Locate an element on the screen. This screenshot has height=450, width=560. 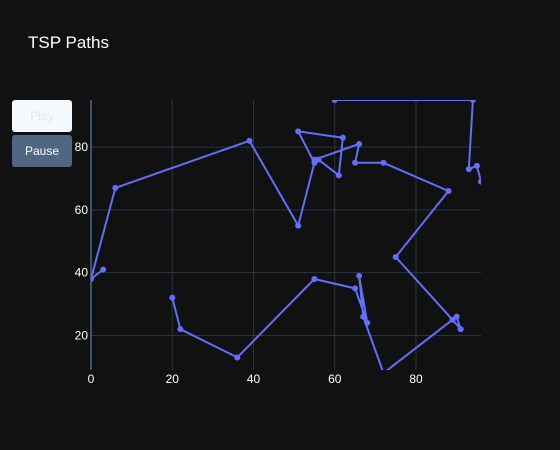
play-button: Play is located at coordinates (42, 116).